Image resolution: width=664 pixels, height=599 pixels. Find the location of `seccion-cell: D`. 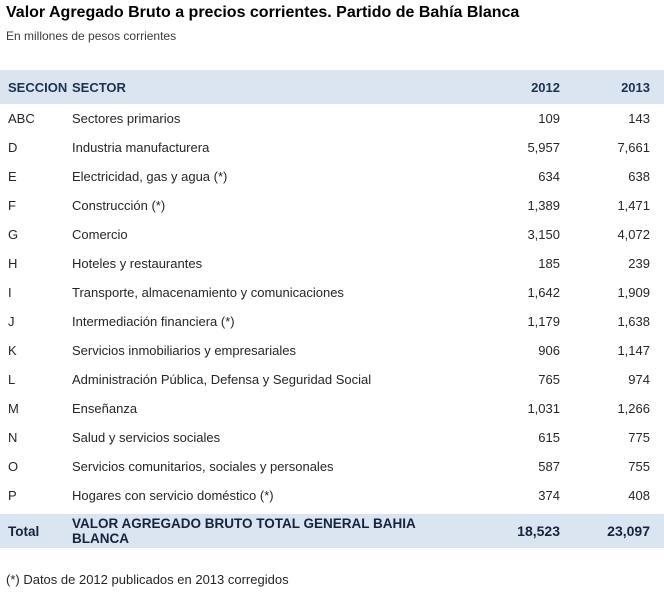

seccion-cell: D is located at coordinates (13, 147).